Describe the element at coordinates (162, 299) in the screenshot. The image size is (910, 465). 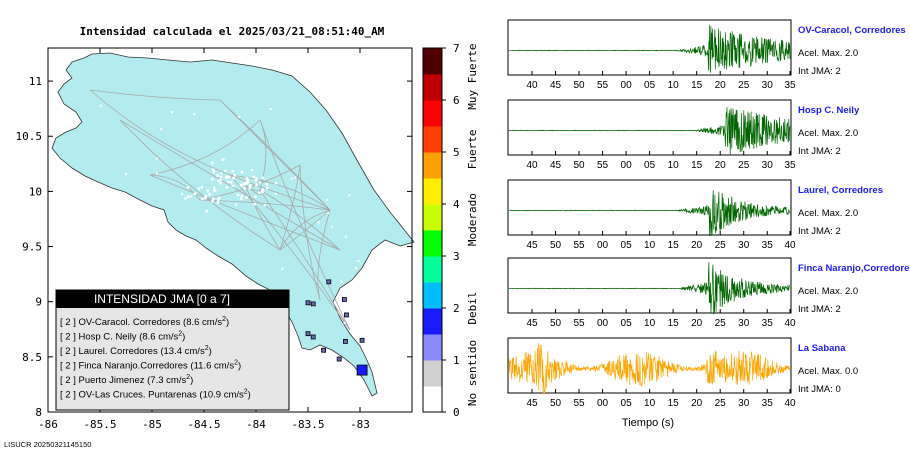
I see `legend-title: INTENSIDAD JMA [0 a 7]` at that location.